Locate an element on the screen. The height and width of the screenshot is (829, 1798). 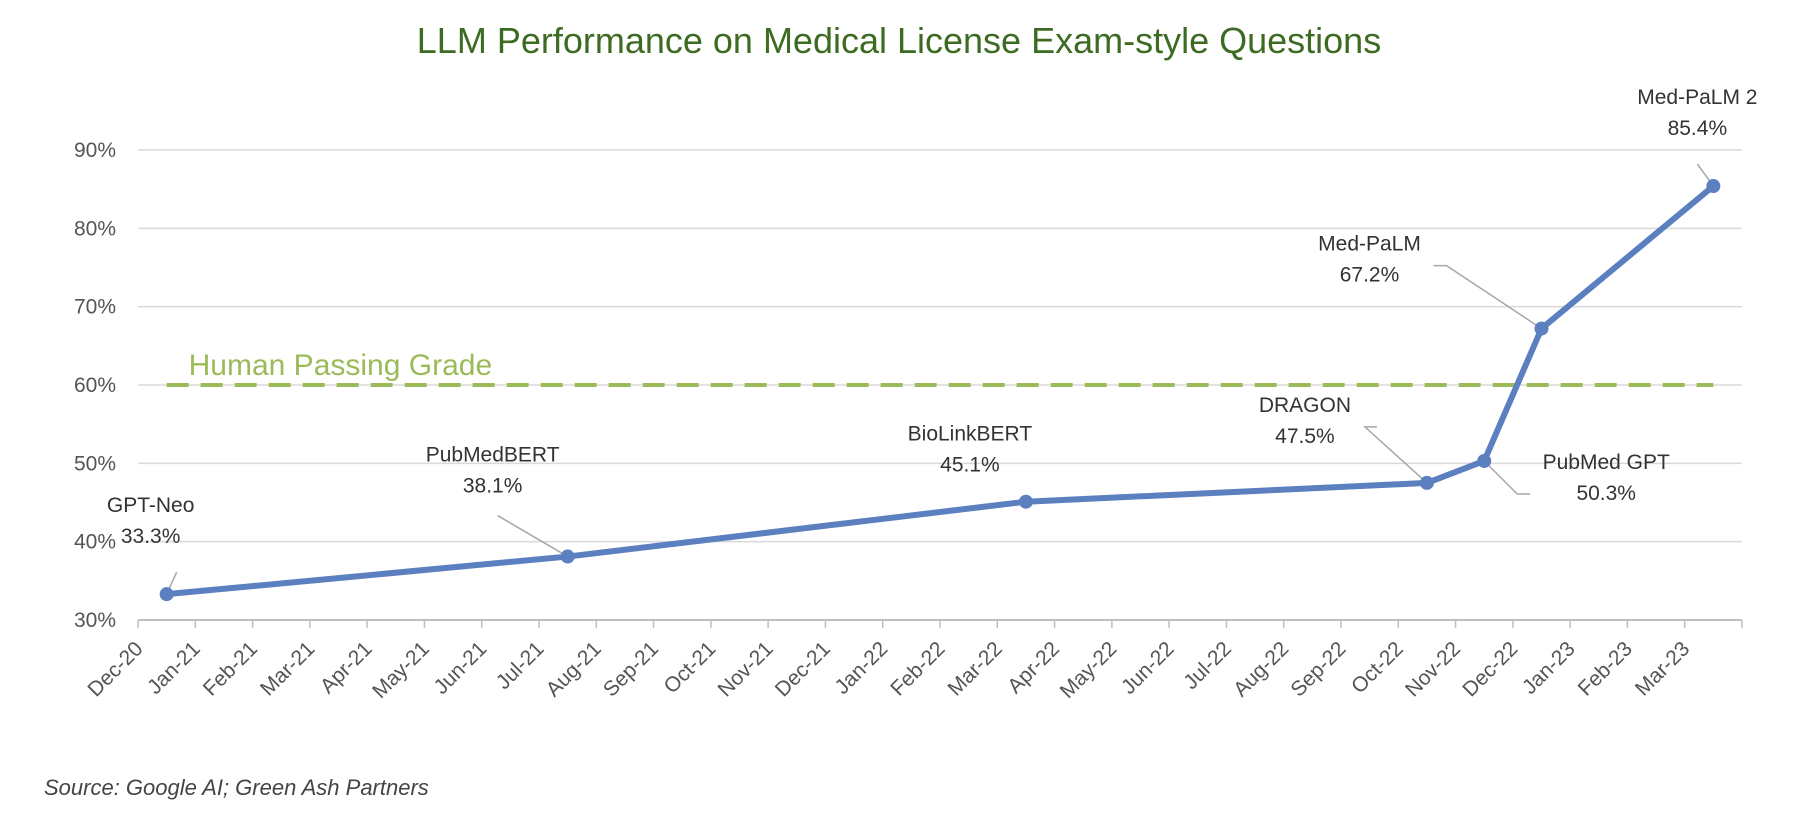
annotation-value: 85.4% is located at coordinates (1698, 128).